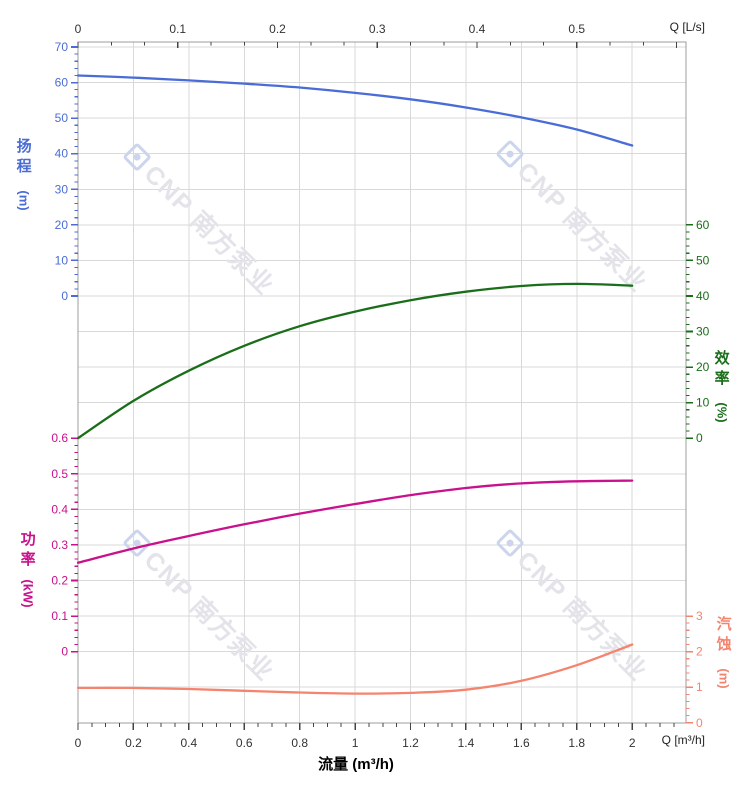 This screenshot has height=797, width=752. I want to click on npsh-curve, so click(355, 669).